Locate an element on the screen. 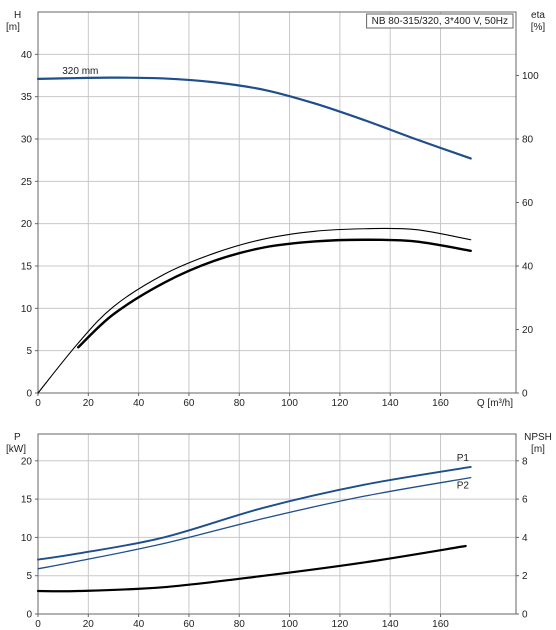  y-right-axis-unit: [m] is located at coordinates (538, 449).